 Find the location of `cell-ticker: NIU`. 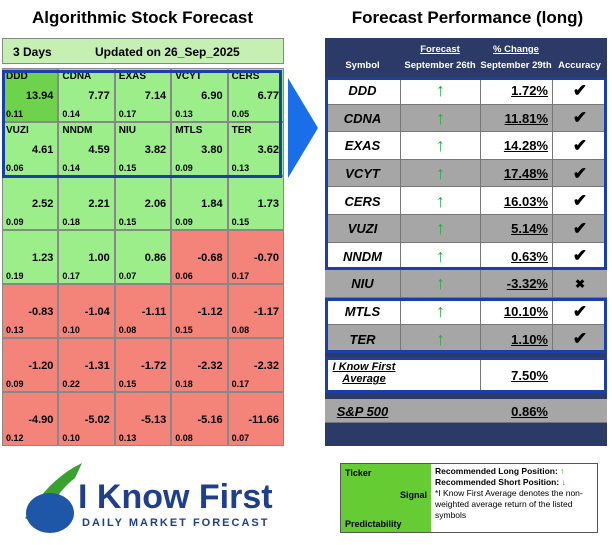

cell-ticker: NIU is located at coordinates (127, 130).